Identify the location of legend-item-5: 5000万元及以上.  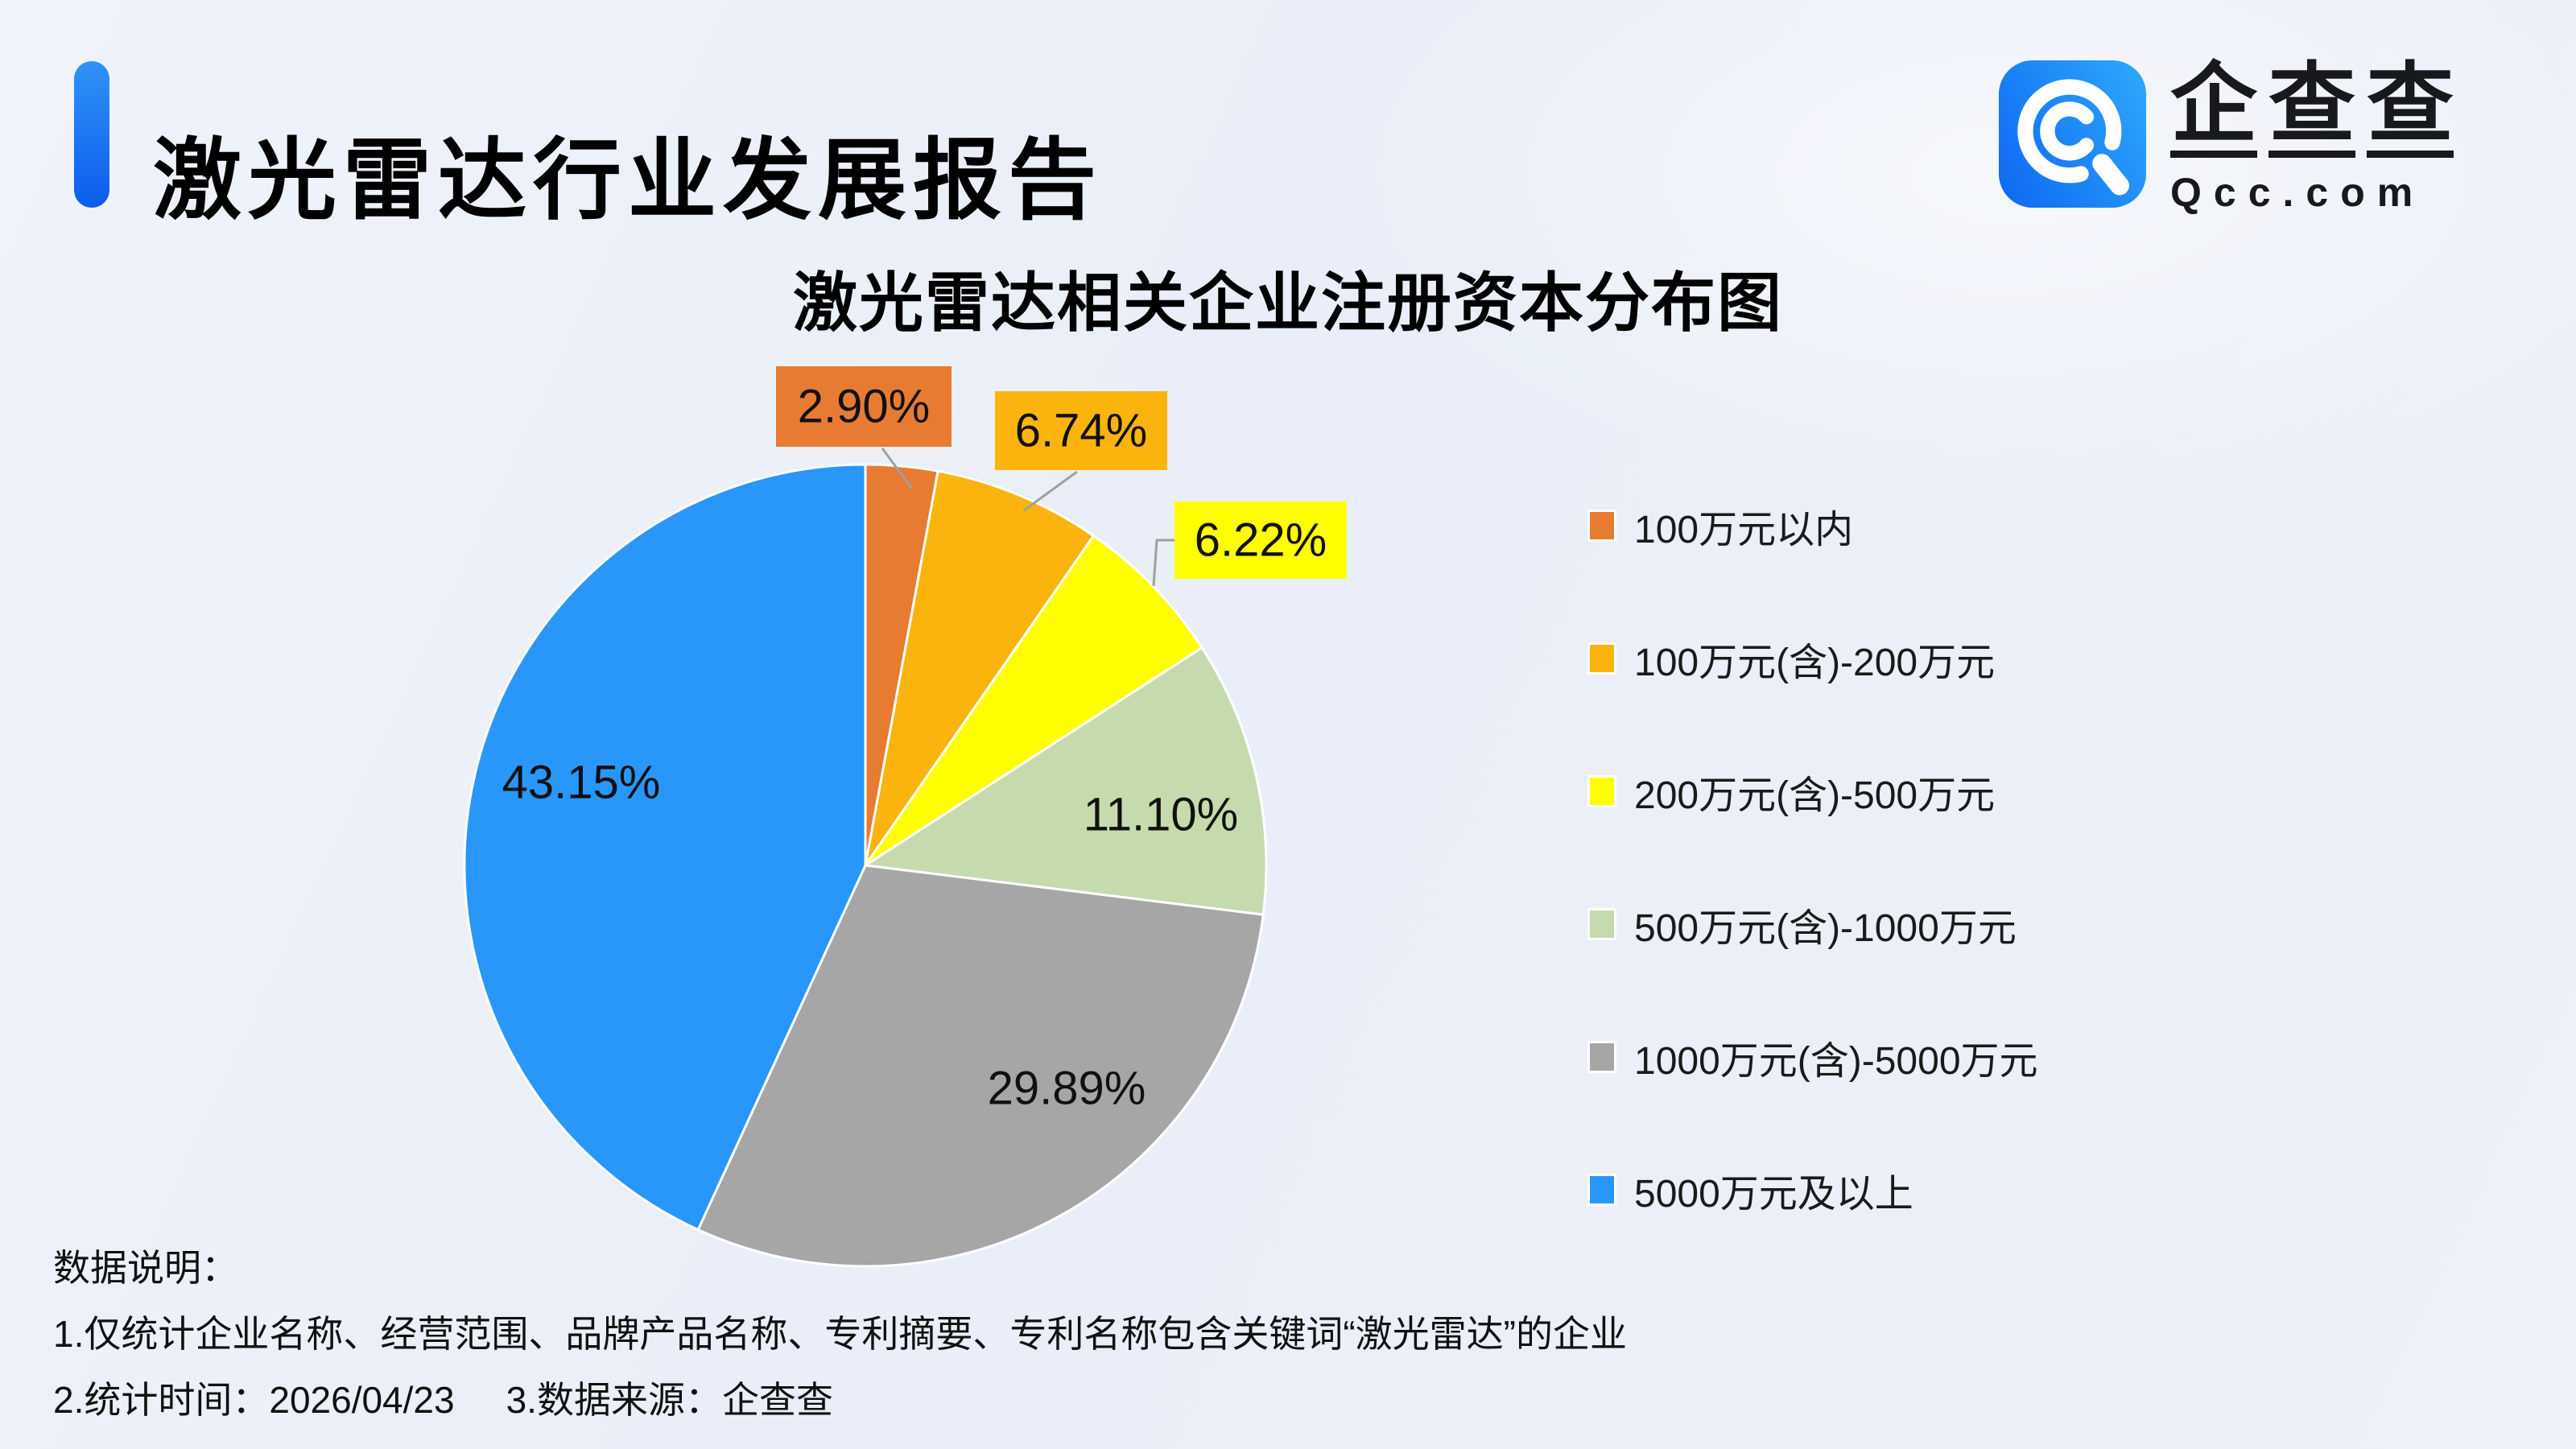
(1812, 1189).